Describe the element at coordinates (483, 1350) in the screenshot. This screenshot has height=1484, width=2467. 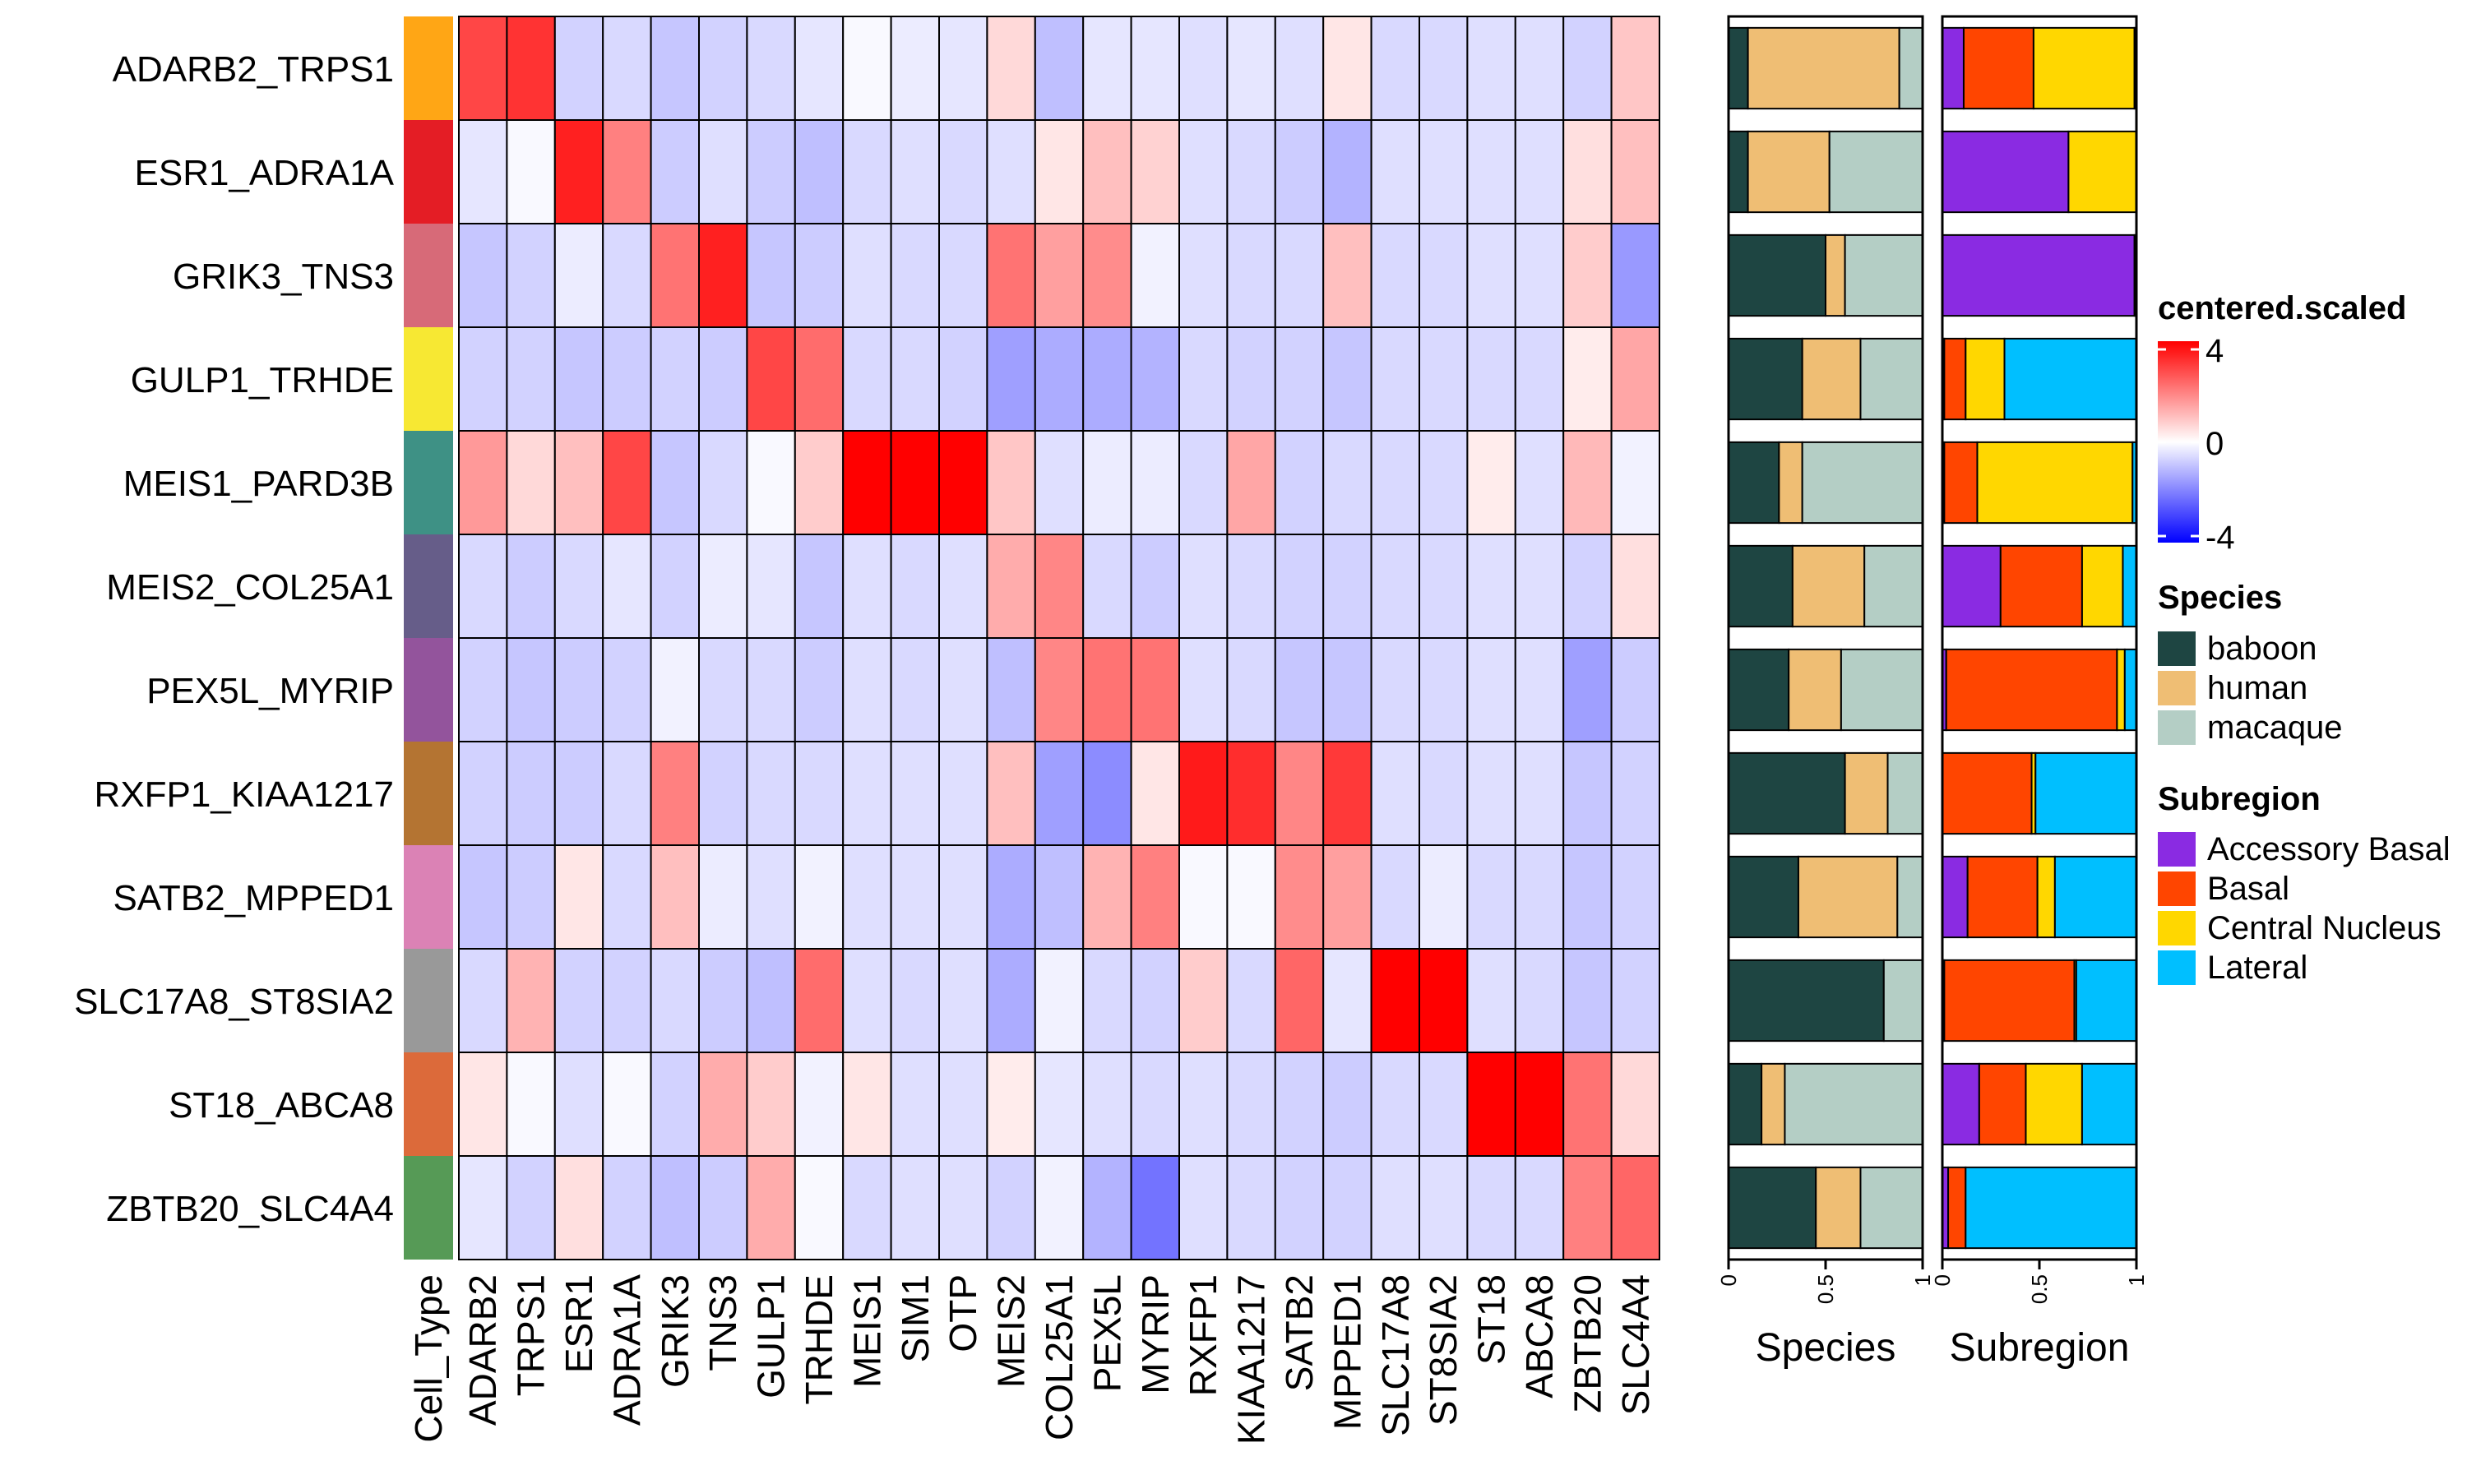
I see `column-label: ADARB2` at that location.